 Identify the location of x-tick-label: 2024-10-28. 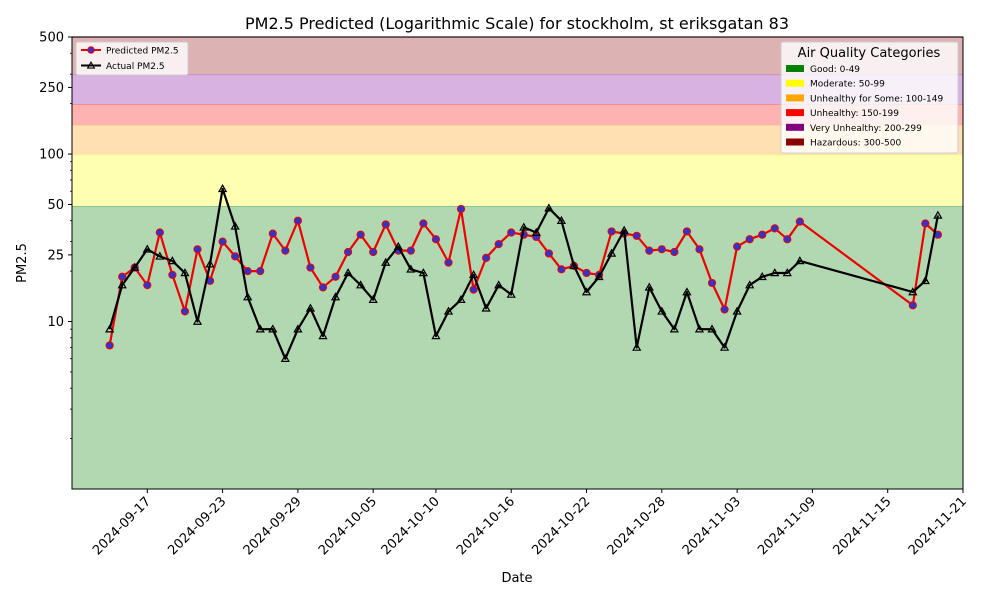
(637, 526).